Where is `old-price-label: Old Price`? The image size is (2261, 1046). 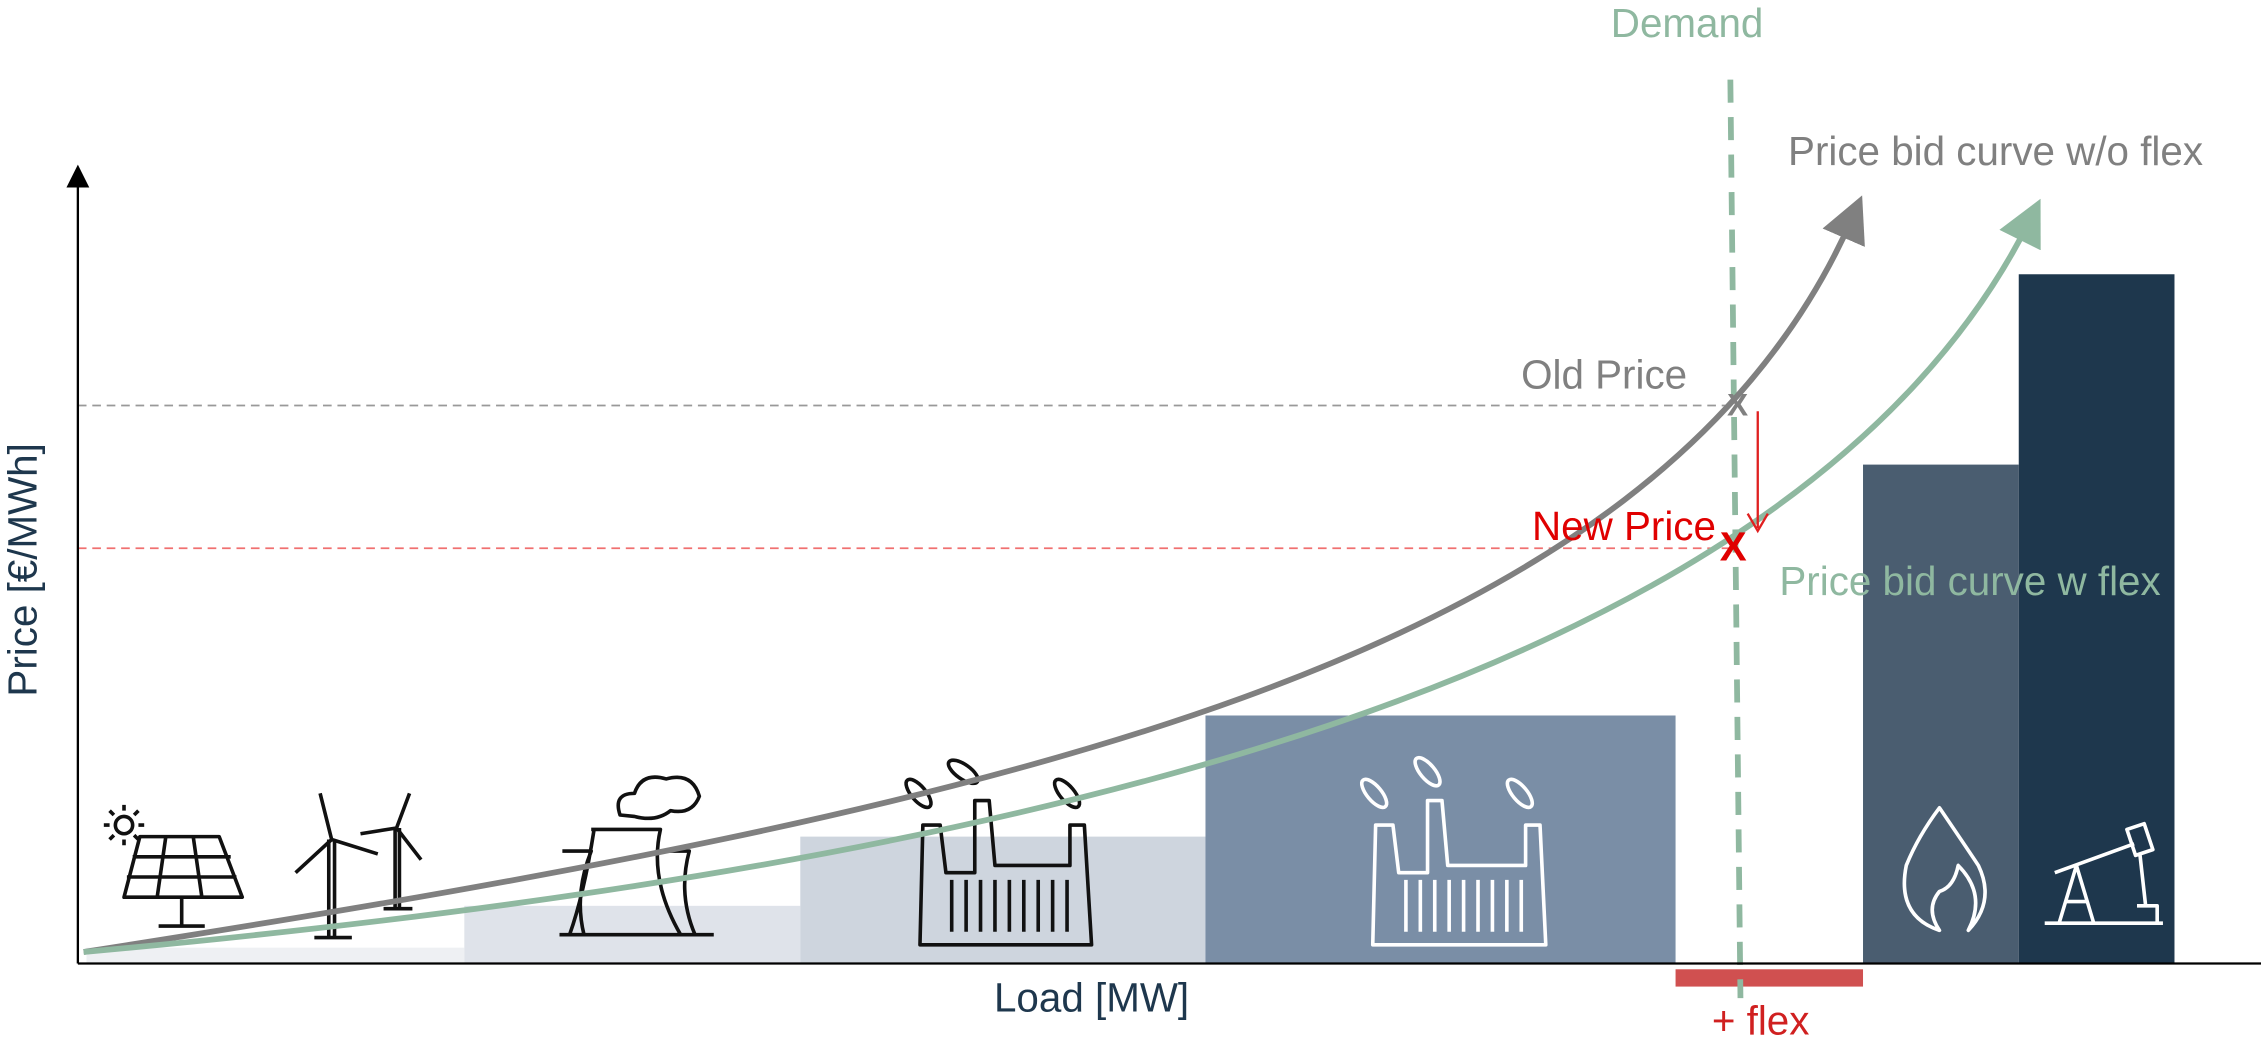 old-price-label: Old Price is located at coordinates (1604, 375).